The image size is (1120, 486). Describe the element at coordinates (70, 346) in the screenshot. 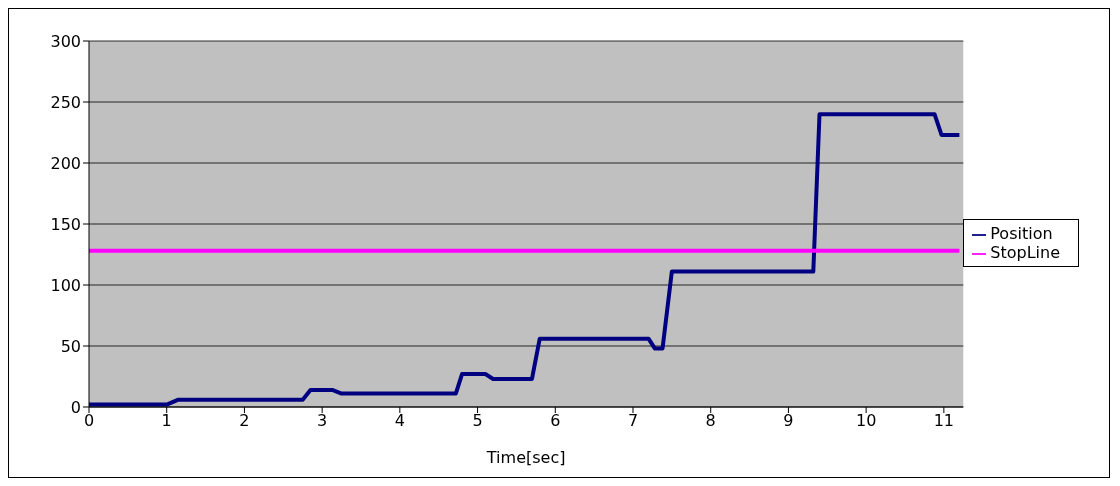

I see `y-tick-label: 50` at that location.